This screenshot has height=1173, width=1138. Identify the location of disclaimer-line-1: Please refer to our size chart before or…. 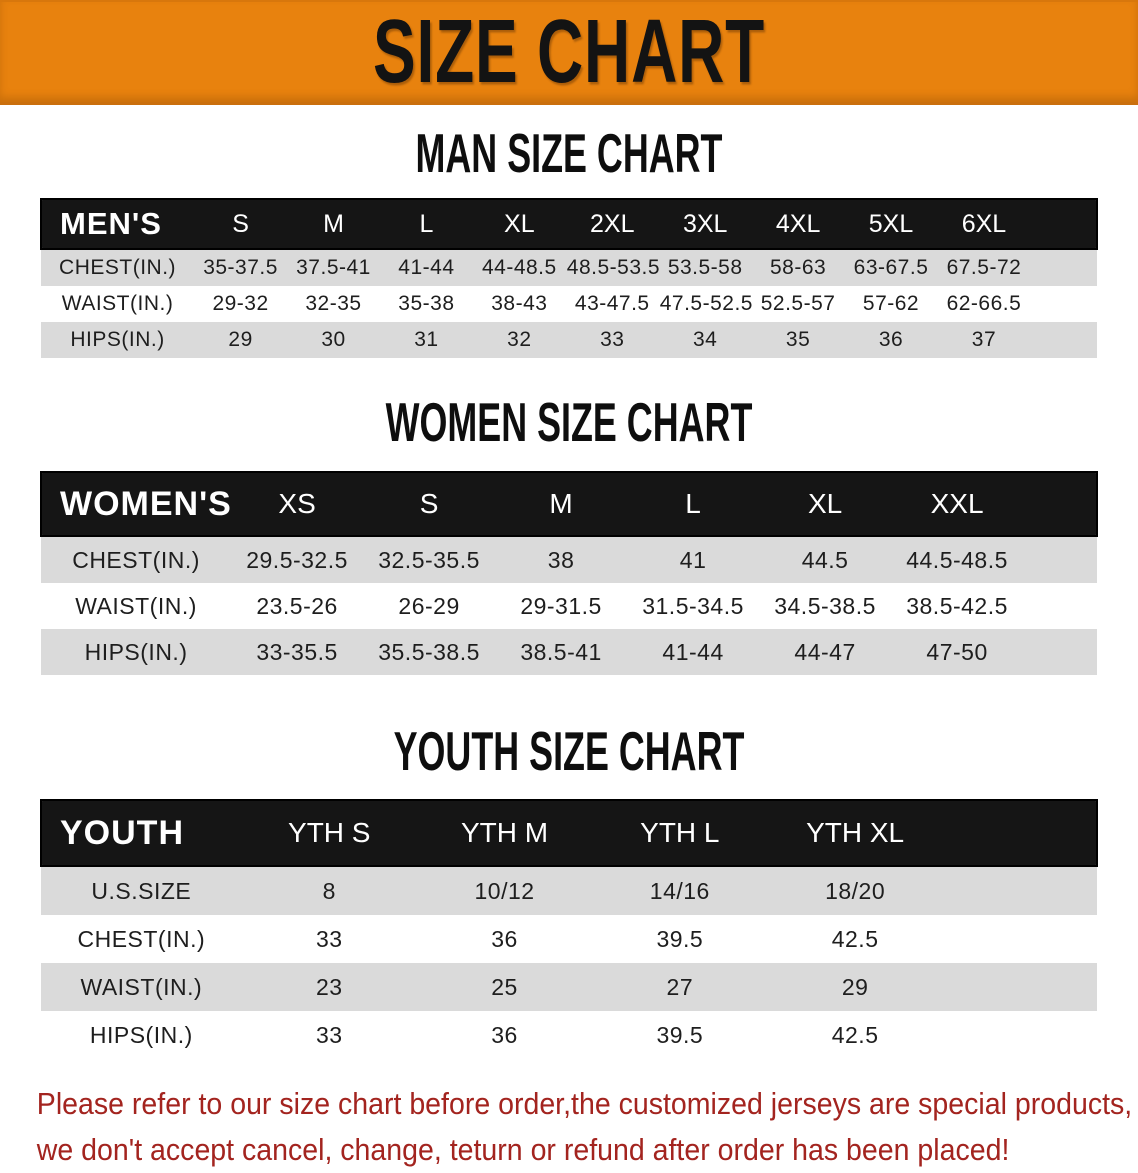
(584, 1103).